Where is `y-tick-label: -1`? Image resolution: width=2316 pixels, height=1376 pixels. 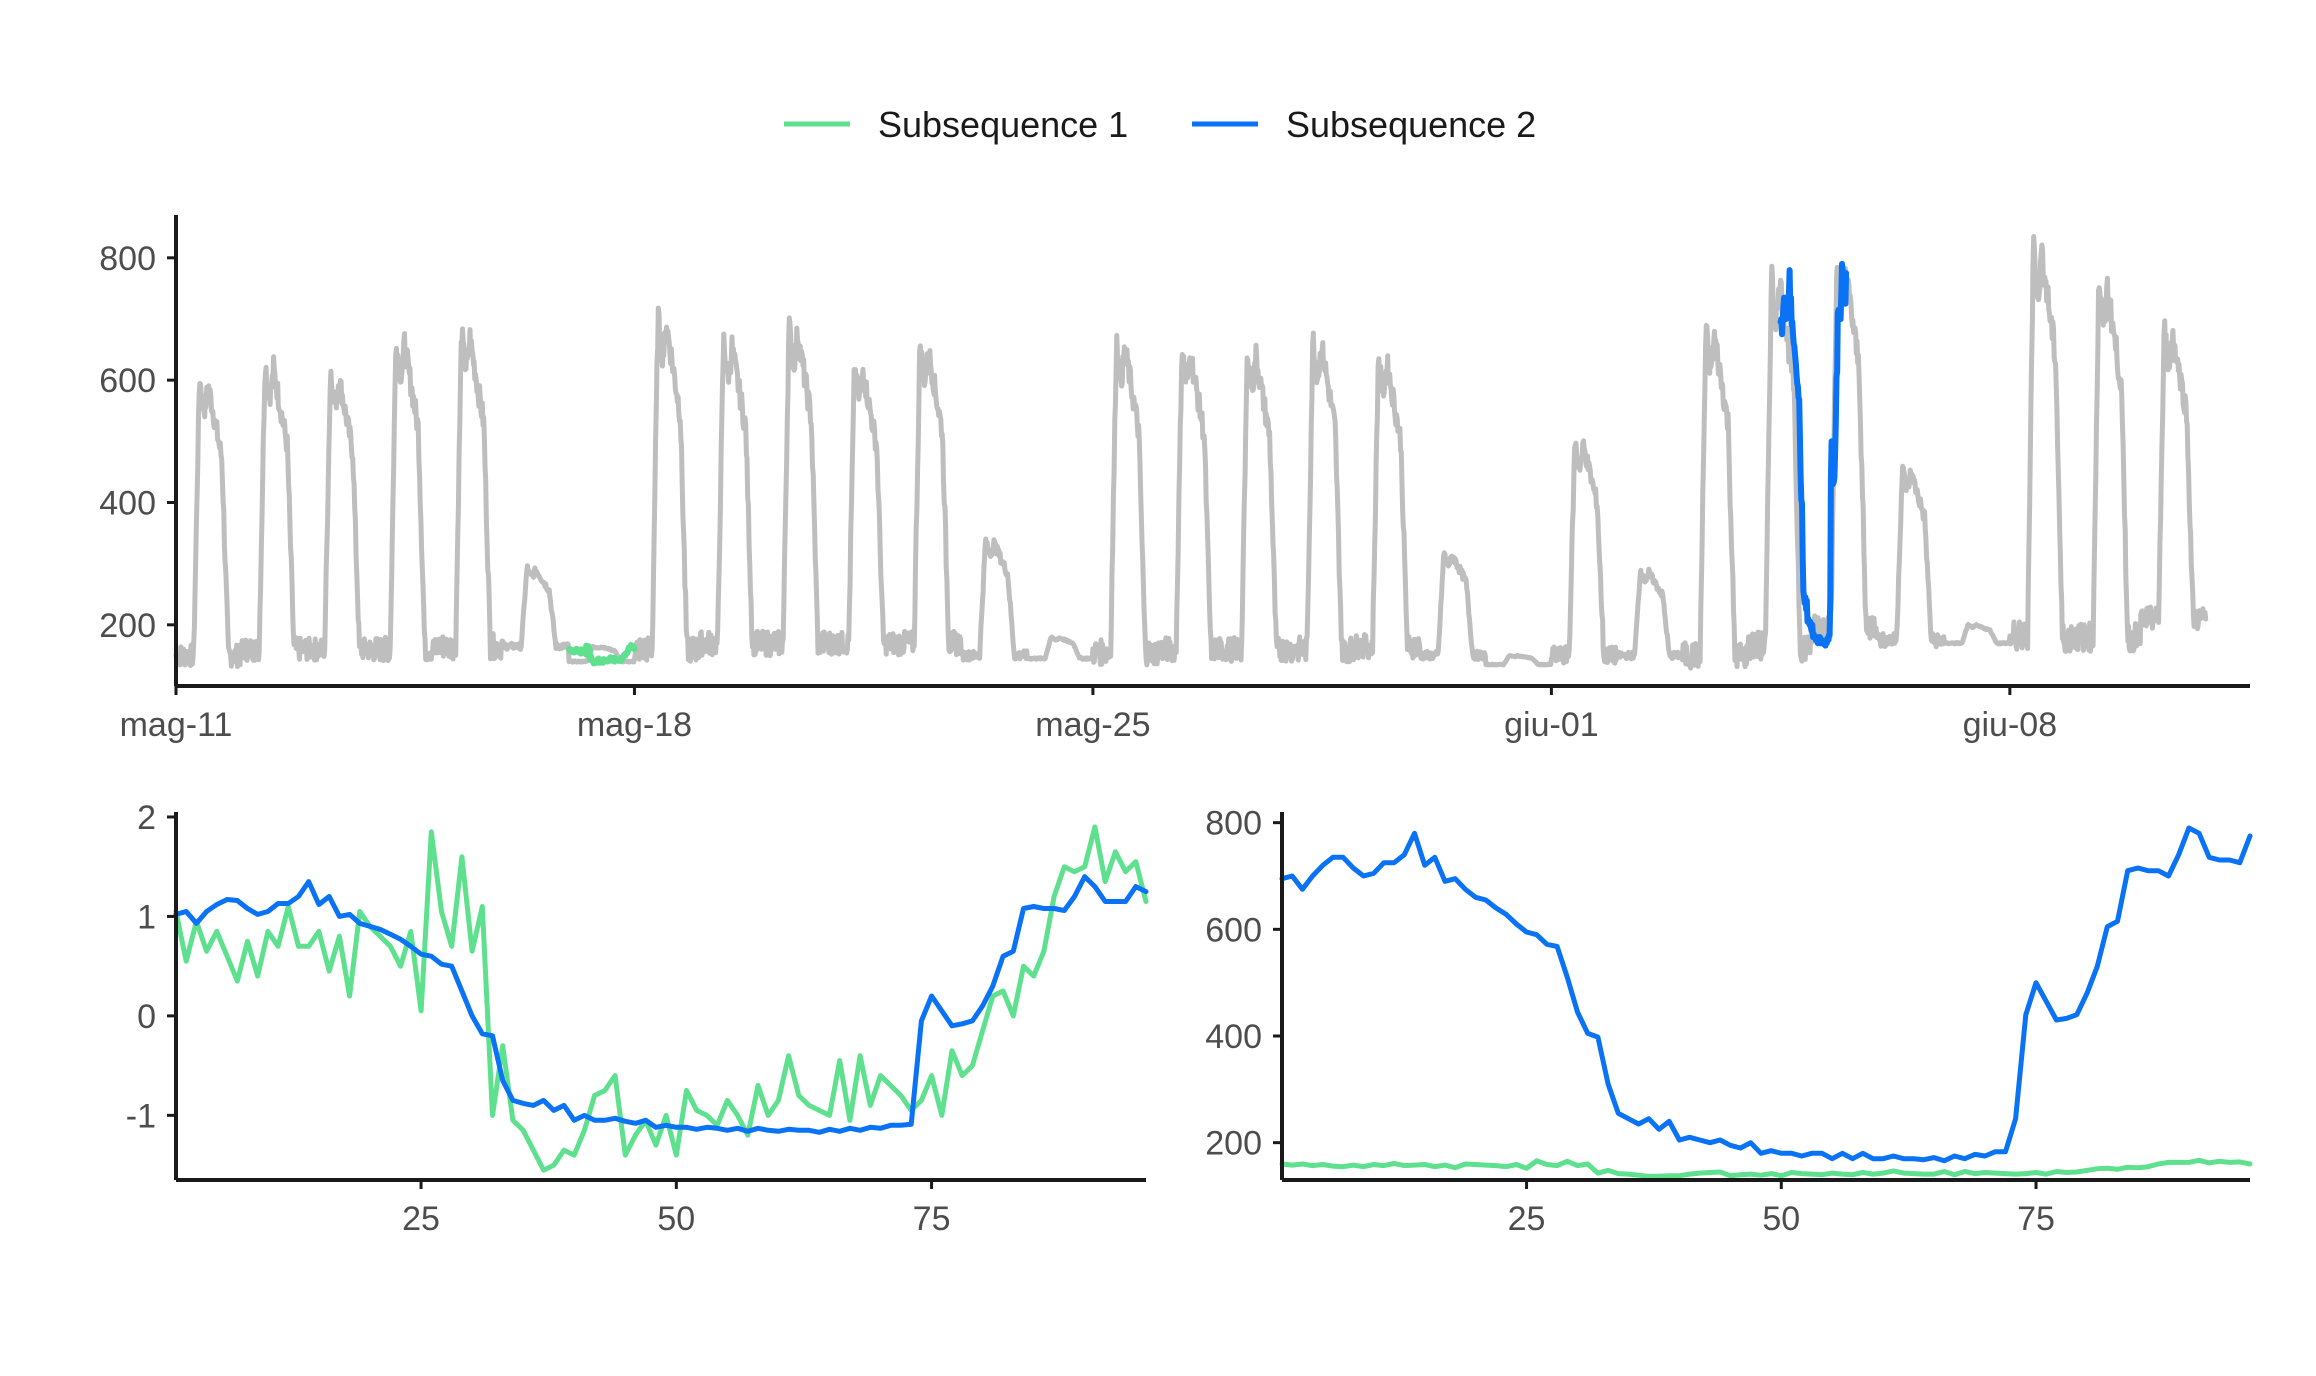
y-tick-label: -1 is located at coordinates (141, 1116).